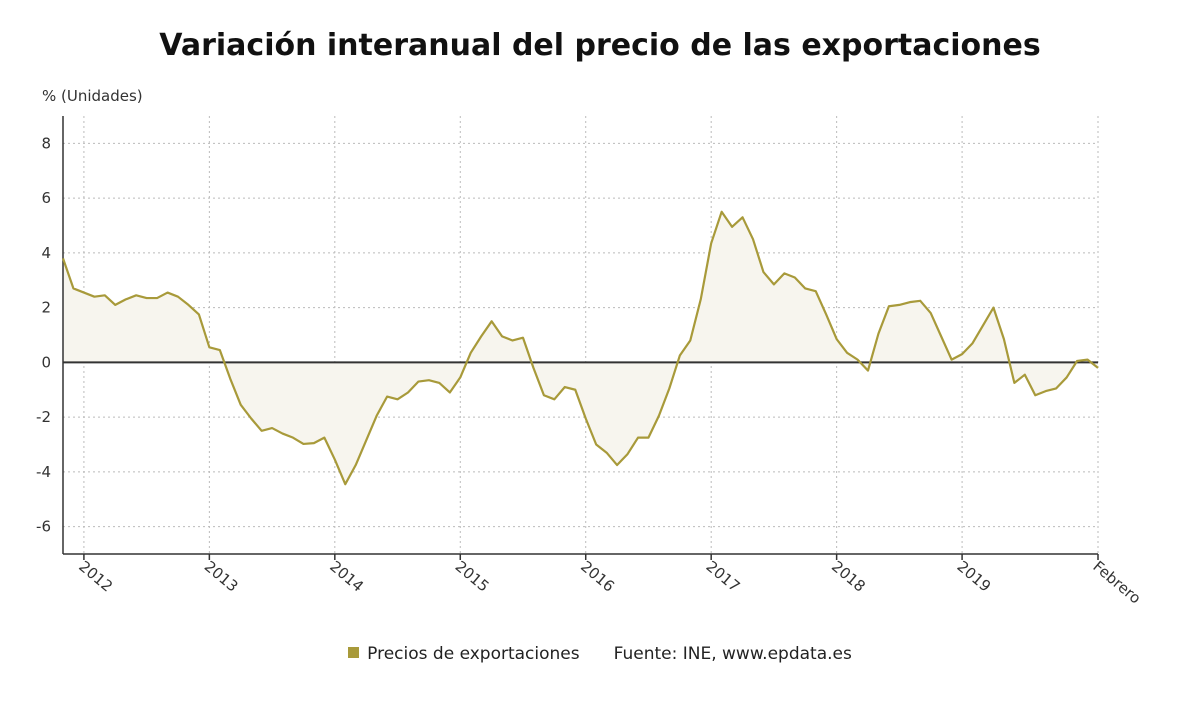  What do you see at coordinates (974, 576) in the screenshot?
I see `x-tick-label: 2019` at bounding box center [974, 576].